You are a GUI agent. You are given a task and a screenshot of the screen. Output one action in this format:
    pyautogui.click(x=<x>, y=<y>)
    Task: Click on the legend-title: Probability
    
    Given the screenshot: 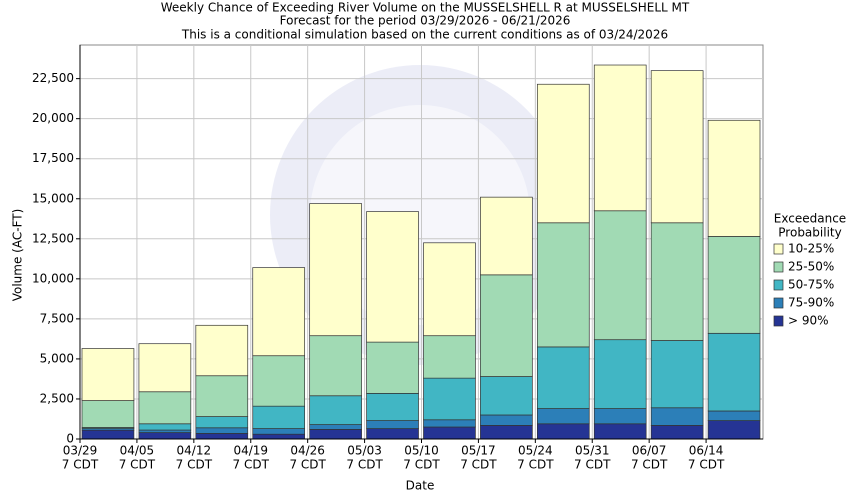 What is the action you would take?
    pyautogui.click(x=809, y=233)
    